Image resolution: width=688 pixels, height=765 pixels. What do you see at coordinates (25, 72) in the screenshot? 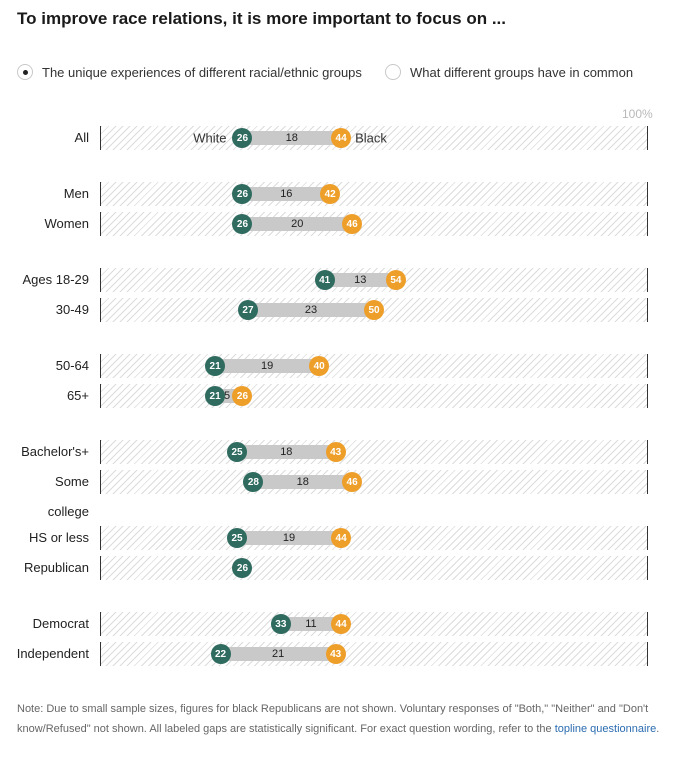
I see `radio-selected-icon` at bounding box center [25, 72].